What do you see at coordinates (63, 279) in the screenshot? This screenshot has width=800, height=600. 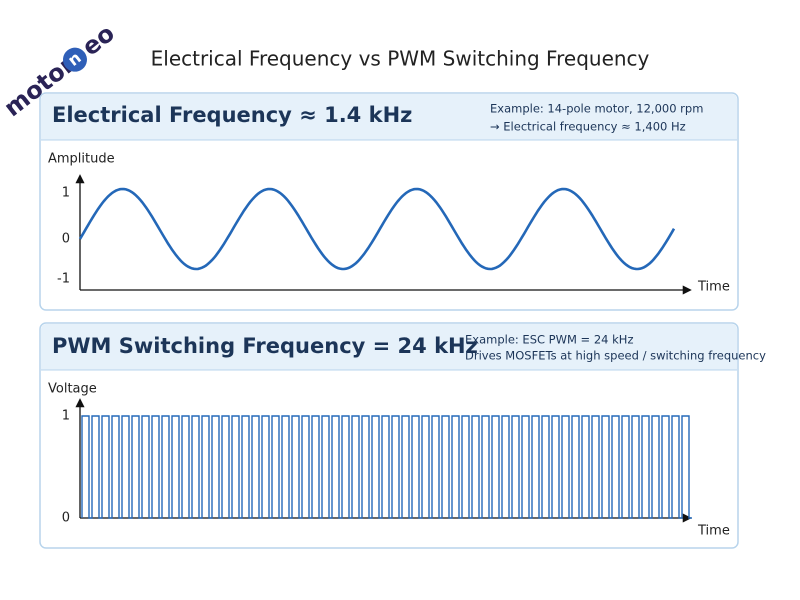 I see `tick-label: -1` at bounding box center [63, 279].